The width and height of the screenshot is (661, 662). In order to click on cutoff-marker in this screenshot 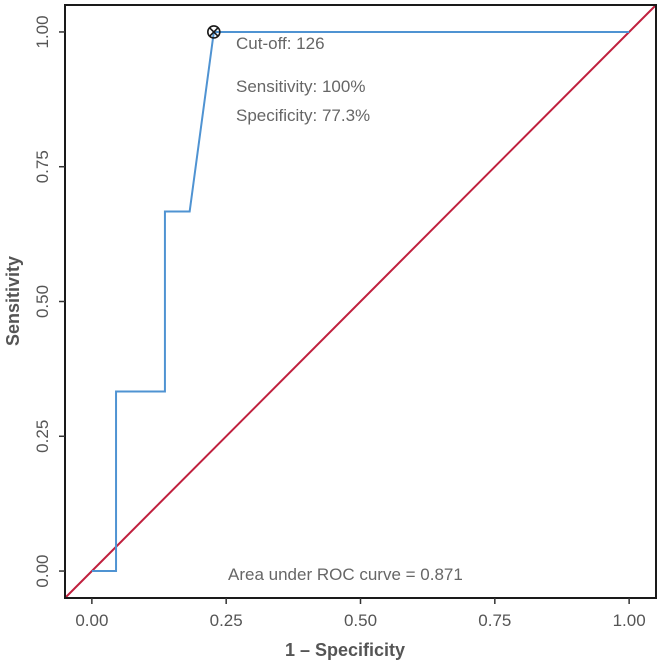, I will do `click(214, 32)`.